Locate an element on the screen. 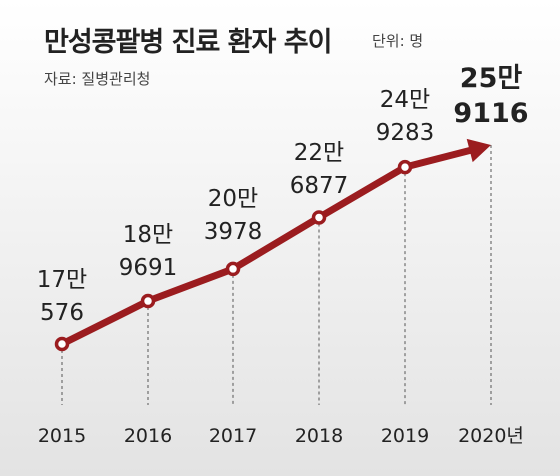 Image resolution: width=560 pixels, height=476 pixels. value-label-3-line2: 6877 is located at coordinates (319, 186).